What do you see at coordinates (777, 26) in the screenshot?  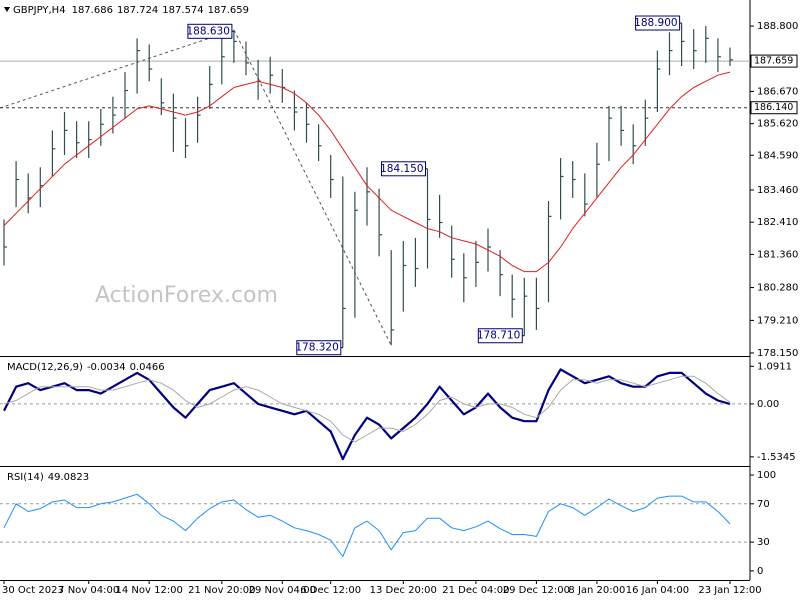 I see `y-tick-label: 188.800` at bounding box center [777, 26].